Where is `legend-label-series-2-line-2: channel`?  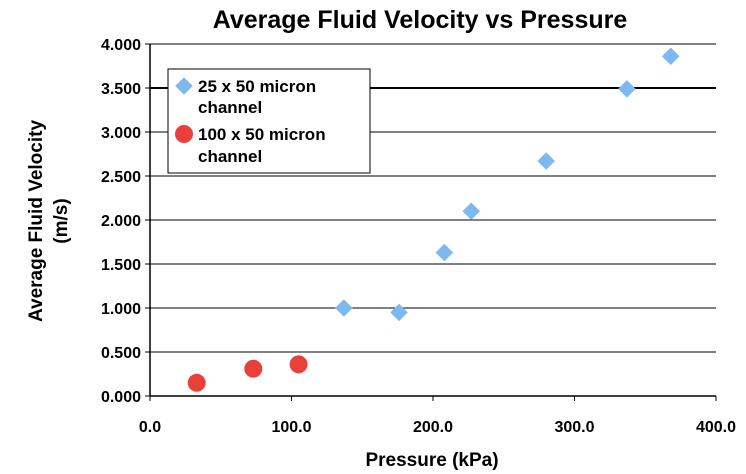 legend-label-series-2-line-2: channel is located at coordinates (230, 156).